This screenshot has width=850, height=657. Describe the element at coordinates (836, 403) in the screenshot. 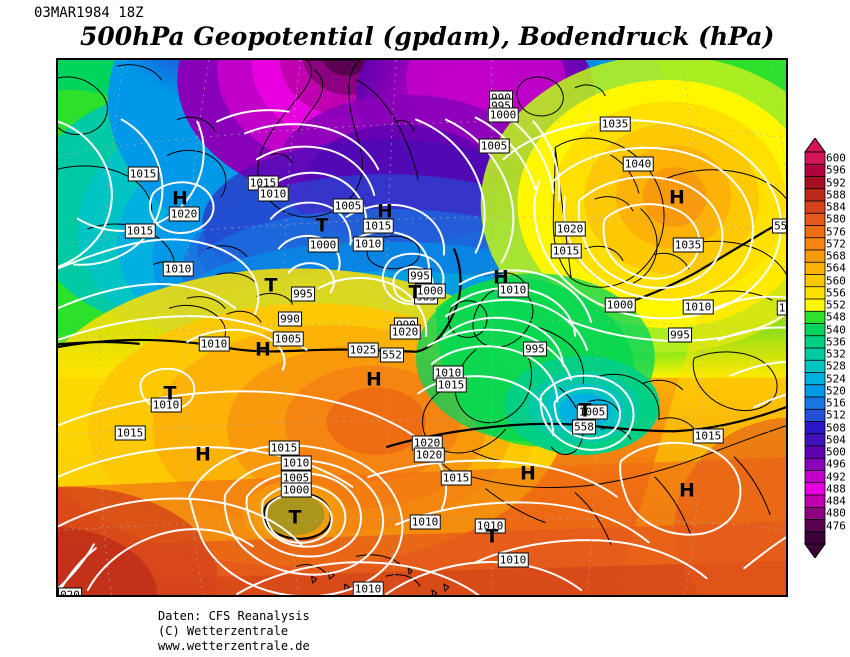

I see `colorbar-tick-label: 516` at that location.